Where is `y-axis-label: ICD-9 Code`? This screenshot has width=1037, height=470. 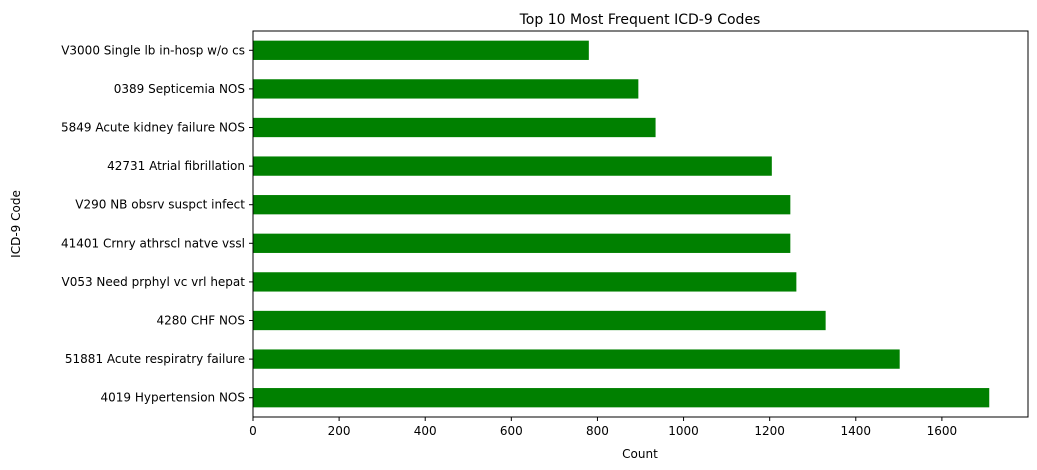 y-axis-label: ICD-9 Code is located at coordinates (16, 224).